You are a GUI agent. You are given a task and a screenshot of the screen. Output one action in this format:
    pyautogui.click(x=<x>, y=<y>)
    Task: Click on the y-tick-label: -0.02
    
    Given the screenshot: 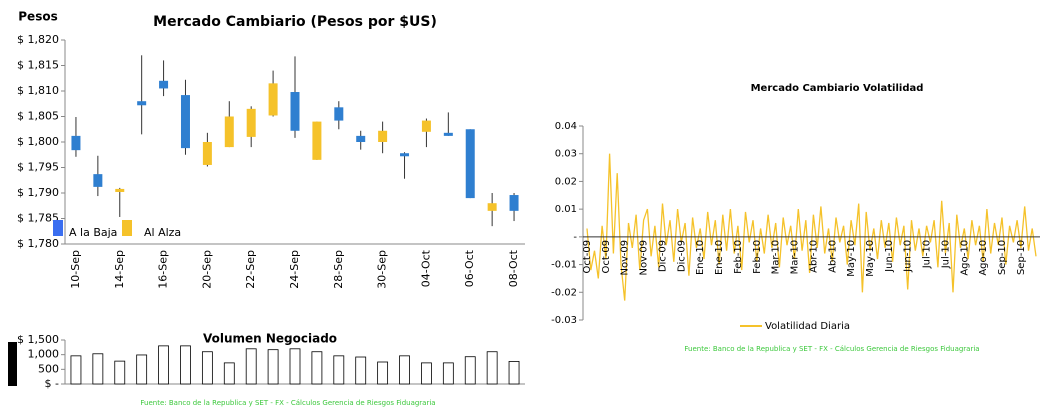 What is the action you would take?
    pyautogui.click(x=564, y=292)
    